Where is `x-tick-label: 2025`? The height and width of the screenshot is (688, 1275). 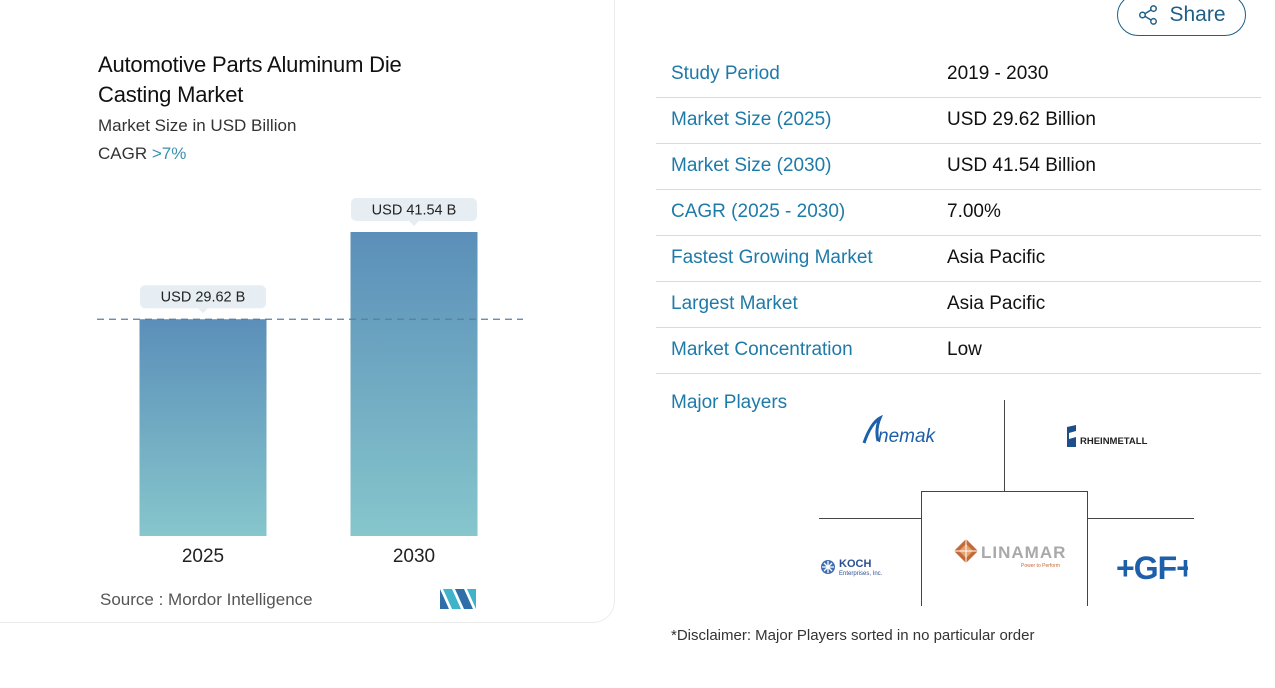
x-tick-label: 2025 is located at coordinates (203, 556).